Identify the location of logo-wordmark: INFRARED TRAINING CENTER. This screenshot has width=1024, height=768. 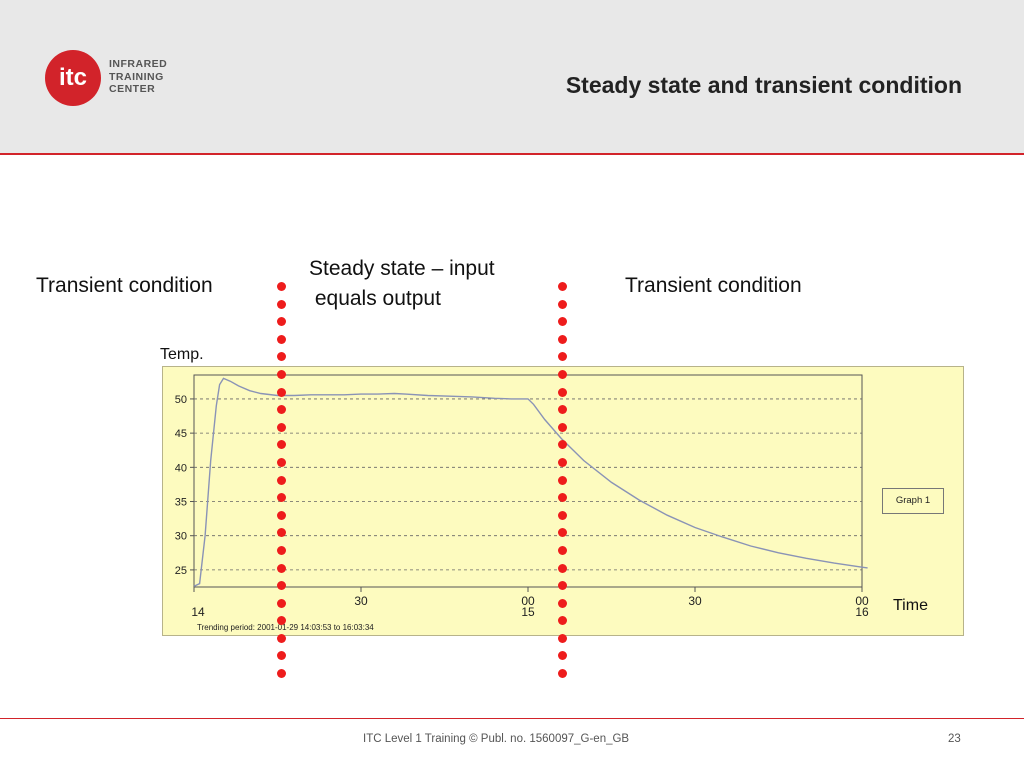
(138, 76).